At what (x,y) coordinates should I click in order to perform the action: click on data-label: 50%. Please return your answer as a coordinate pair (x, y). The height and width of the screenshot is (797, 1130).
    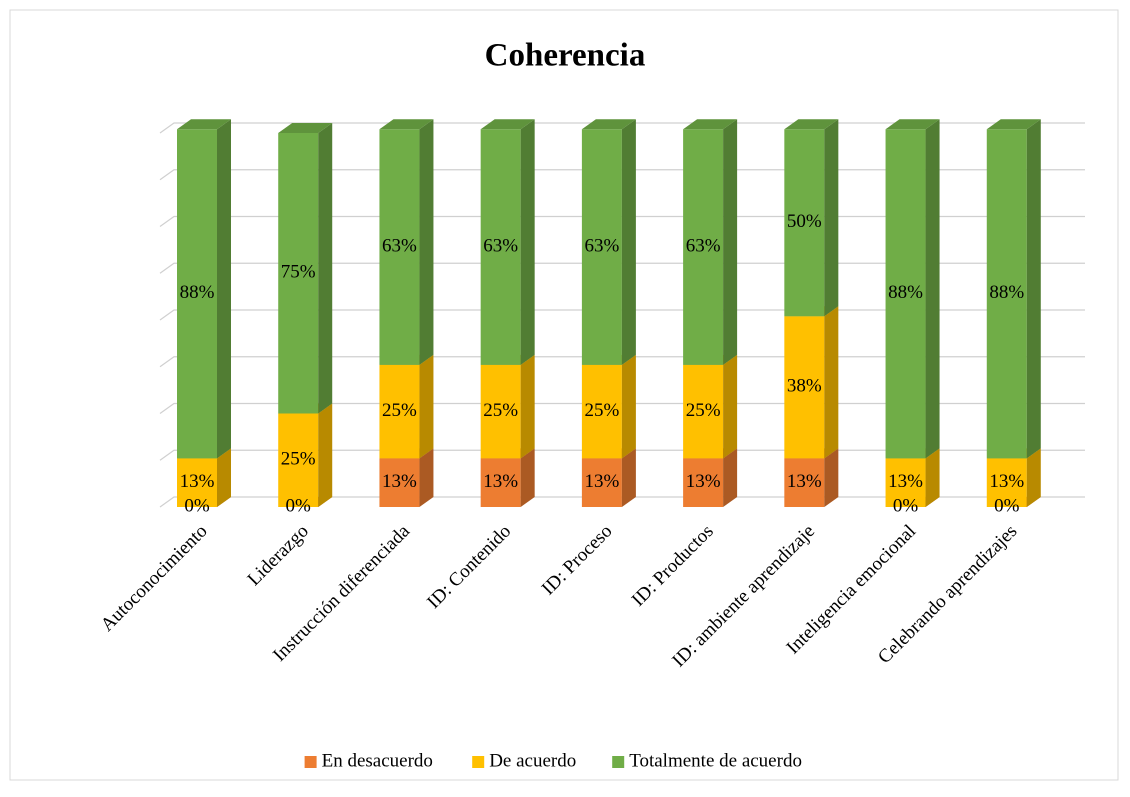
    Looking at the image, I should click on (804, 221).